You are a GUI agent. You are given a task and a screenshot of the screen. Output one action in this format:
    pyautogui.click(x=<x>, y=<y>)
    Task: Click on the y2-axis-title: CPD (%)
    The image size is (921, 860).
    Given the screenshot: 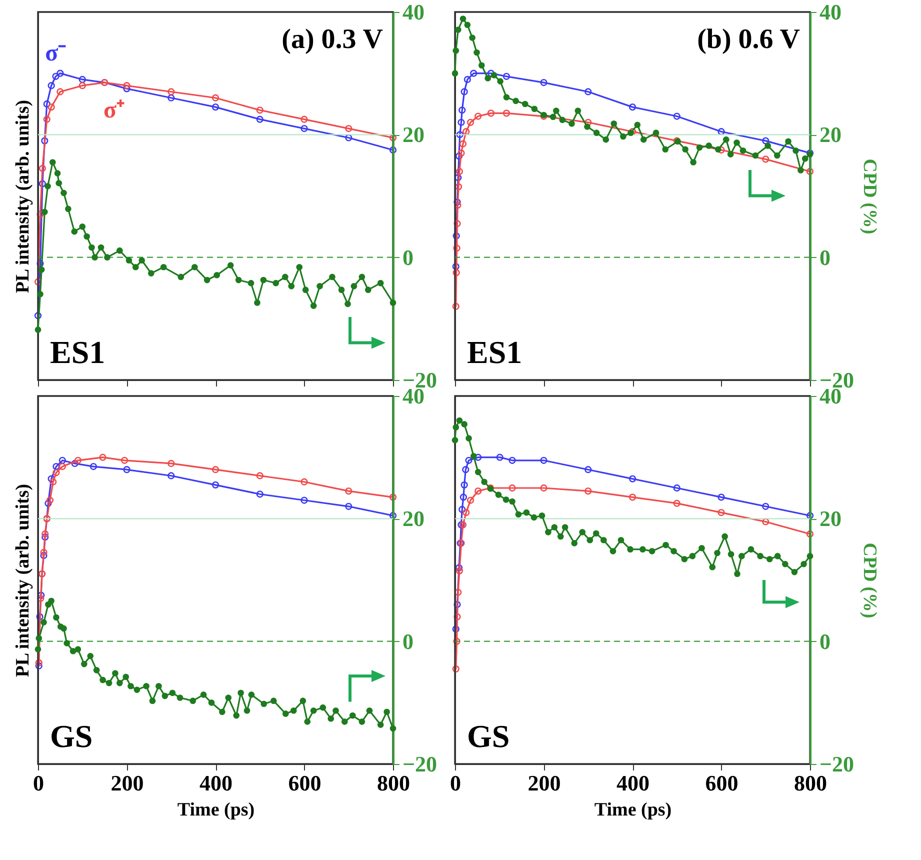 What is the action you would take?
    pyautogui.click(x=869, y=580)
    